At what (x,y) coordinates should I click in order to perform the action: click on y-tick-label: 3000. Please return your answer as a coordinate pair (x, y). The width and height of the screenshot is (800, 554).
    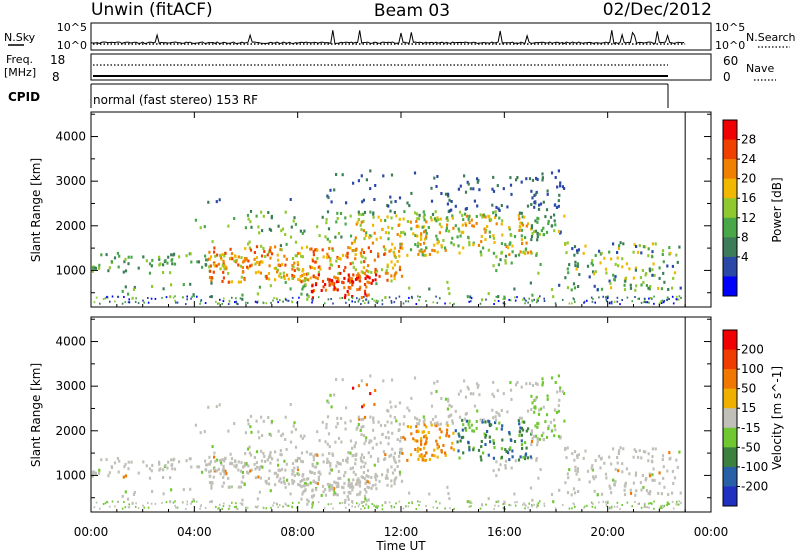
    Looking at the image, I should click on (70, 181).